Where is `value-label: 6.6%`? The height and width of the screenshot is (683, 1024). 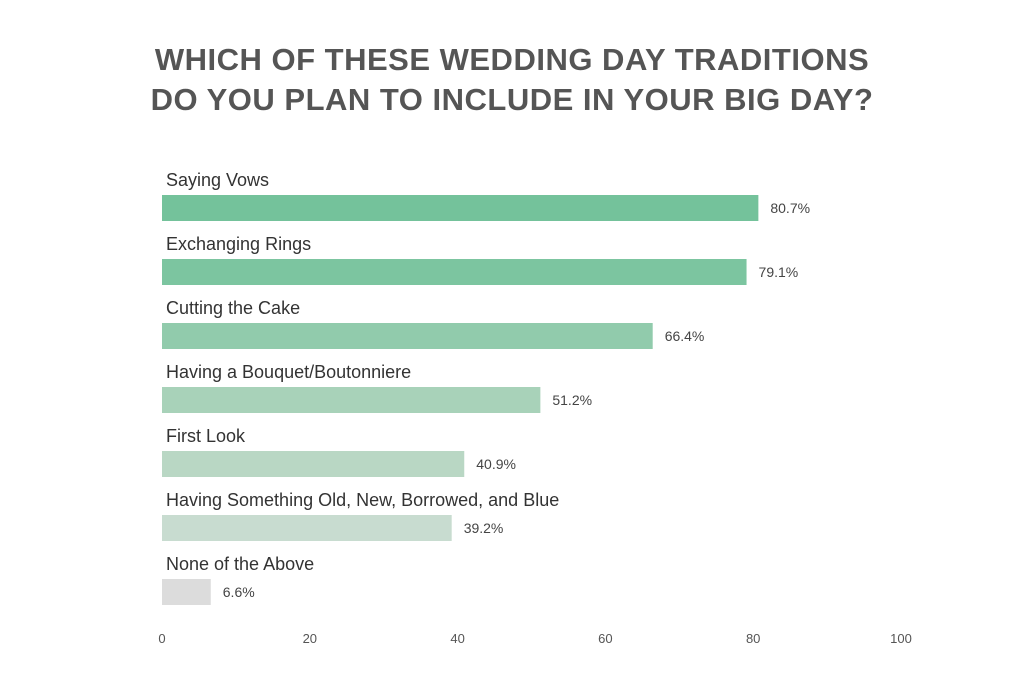
value-label: 6.6% is located at coordinates (239, 592).